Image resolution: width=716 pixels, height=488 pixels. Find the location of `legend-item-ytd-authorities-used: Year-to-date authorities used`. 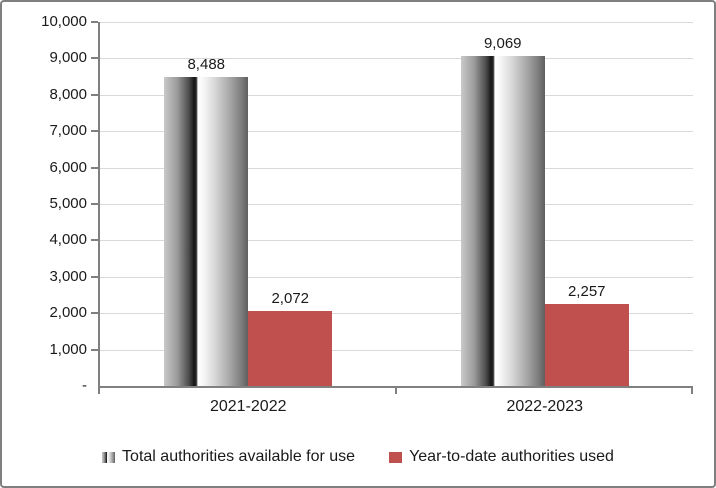

legend-item-ytd-authorities-used: Year-to-date authorities used is located at coordinates (501, 457).